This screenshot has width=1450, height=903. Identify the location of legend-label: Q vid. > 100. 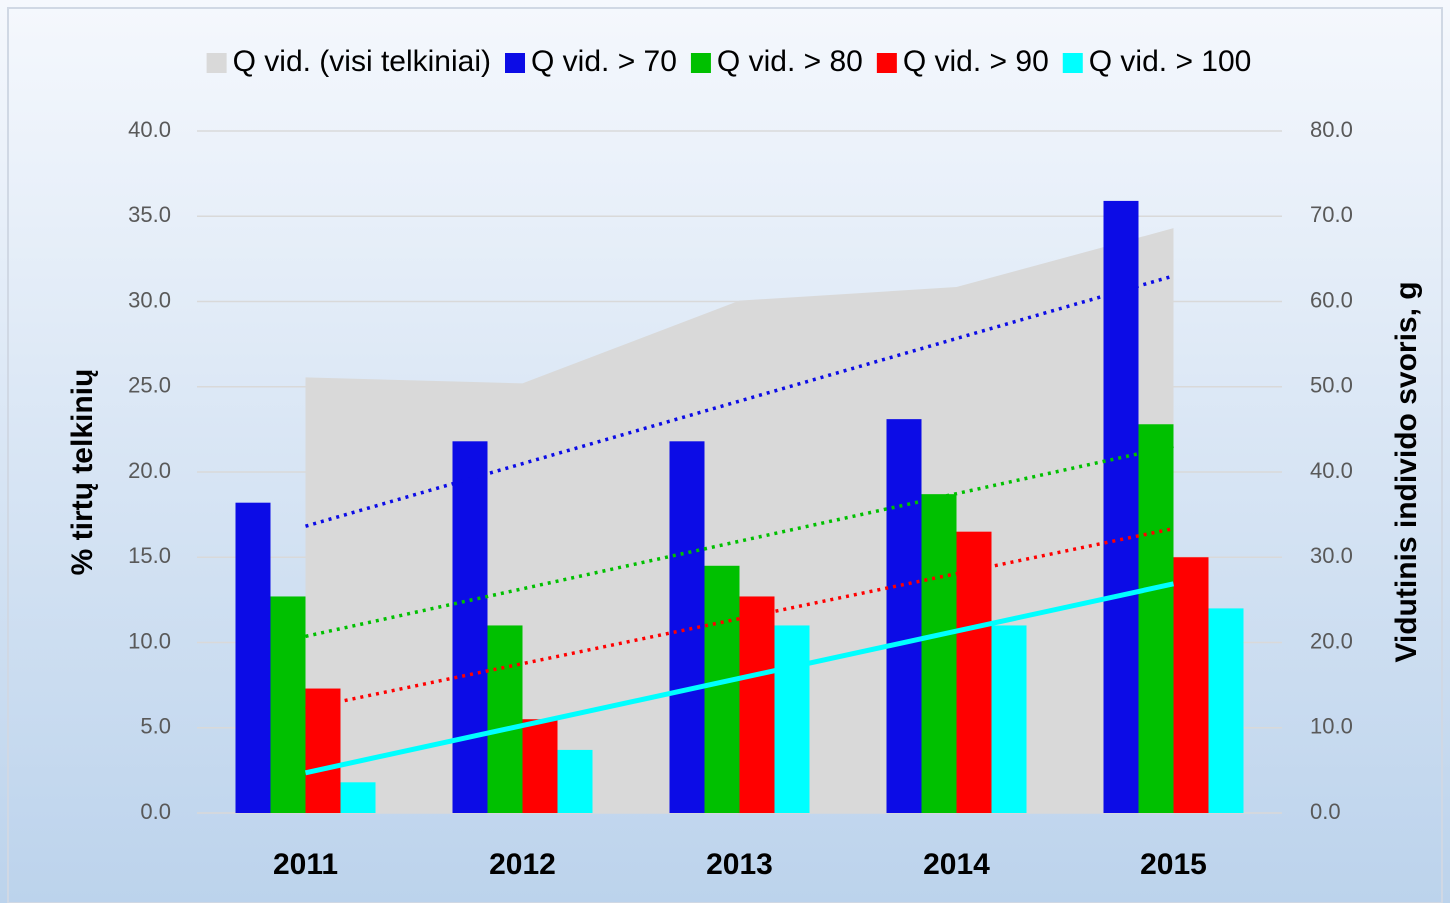
(1170, 61).